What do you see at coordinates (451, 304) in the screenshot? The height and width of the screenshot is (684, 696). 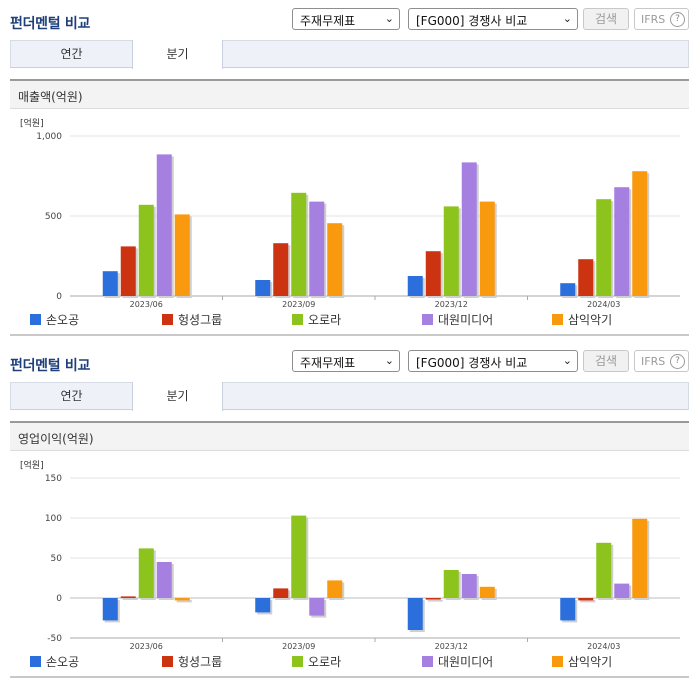 I see `x-tick-label: 2023/12` at bounding box center [451, 304].